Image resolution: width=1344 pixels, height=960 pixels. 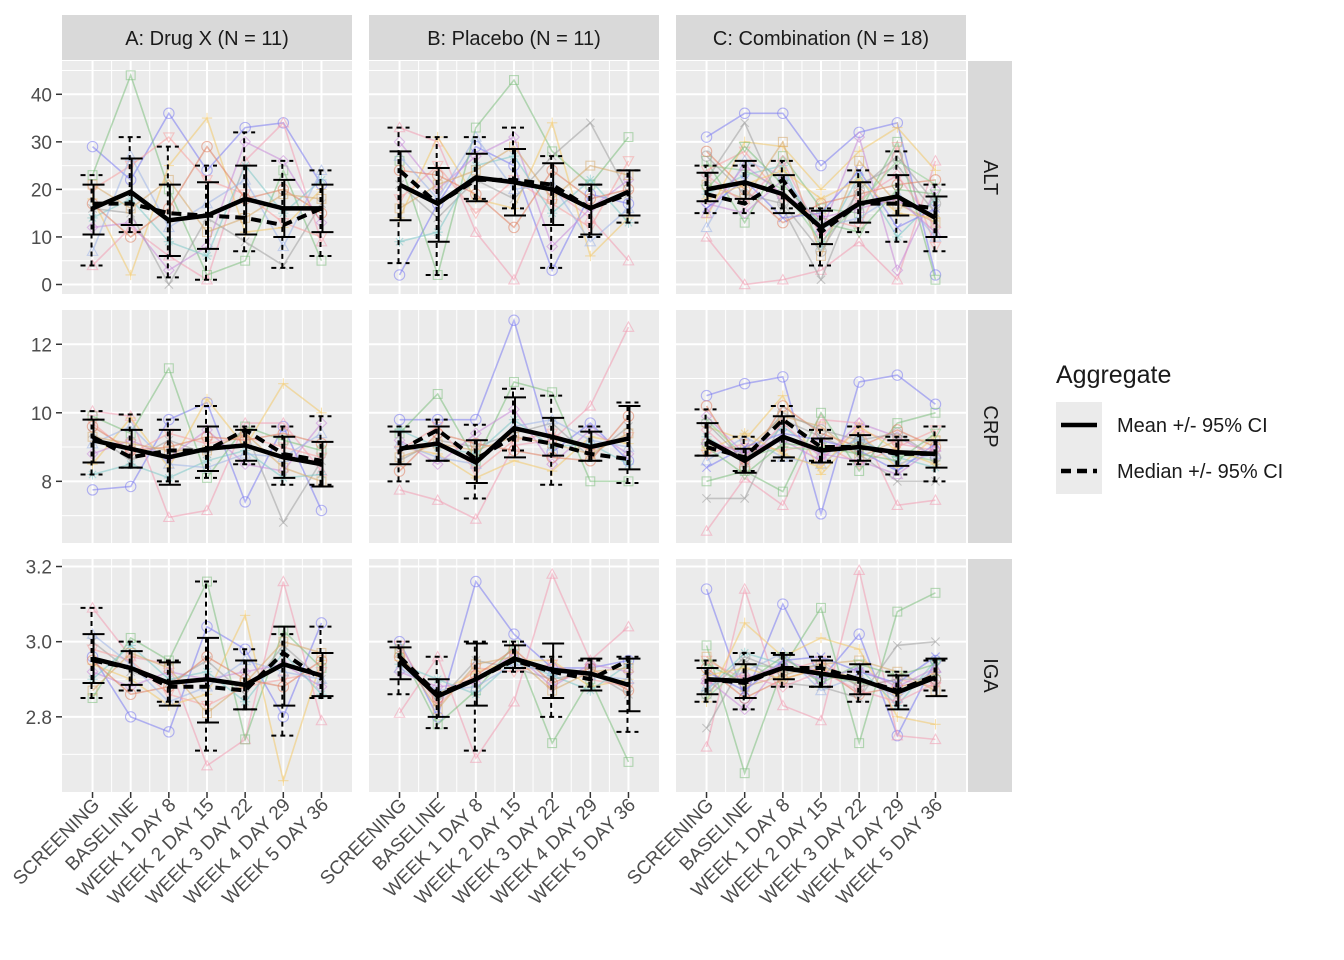 I want to click on facet-strip-row, so click(x=990, y=675).